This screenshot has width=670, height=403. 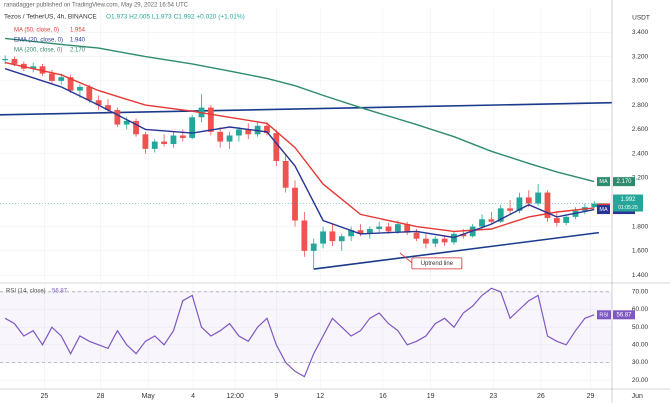 I want to click on axis-value: 2.170, so click(x=624, y=182).